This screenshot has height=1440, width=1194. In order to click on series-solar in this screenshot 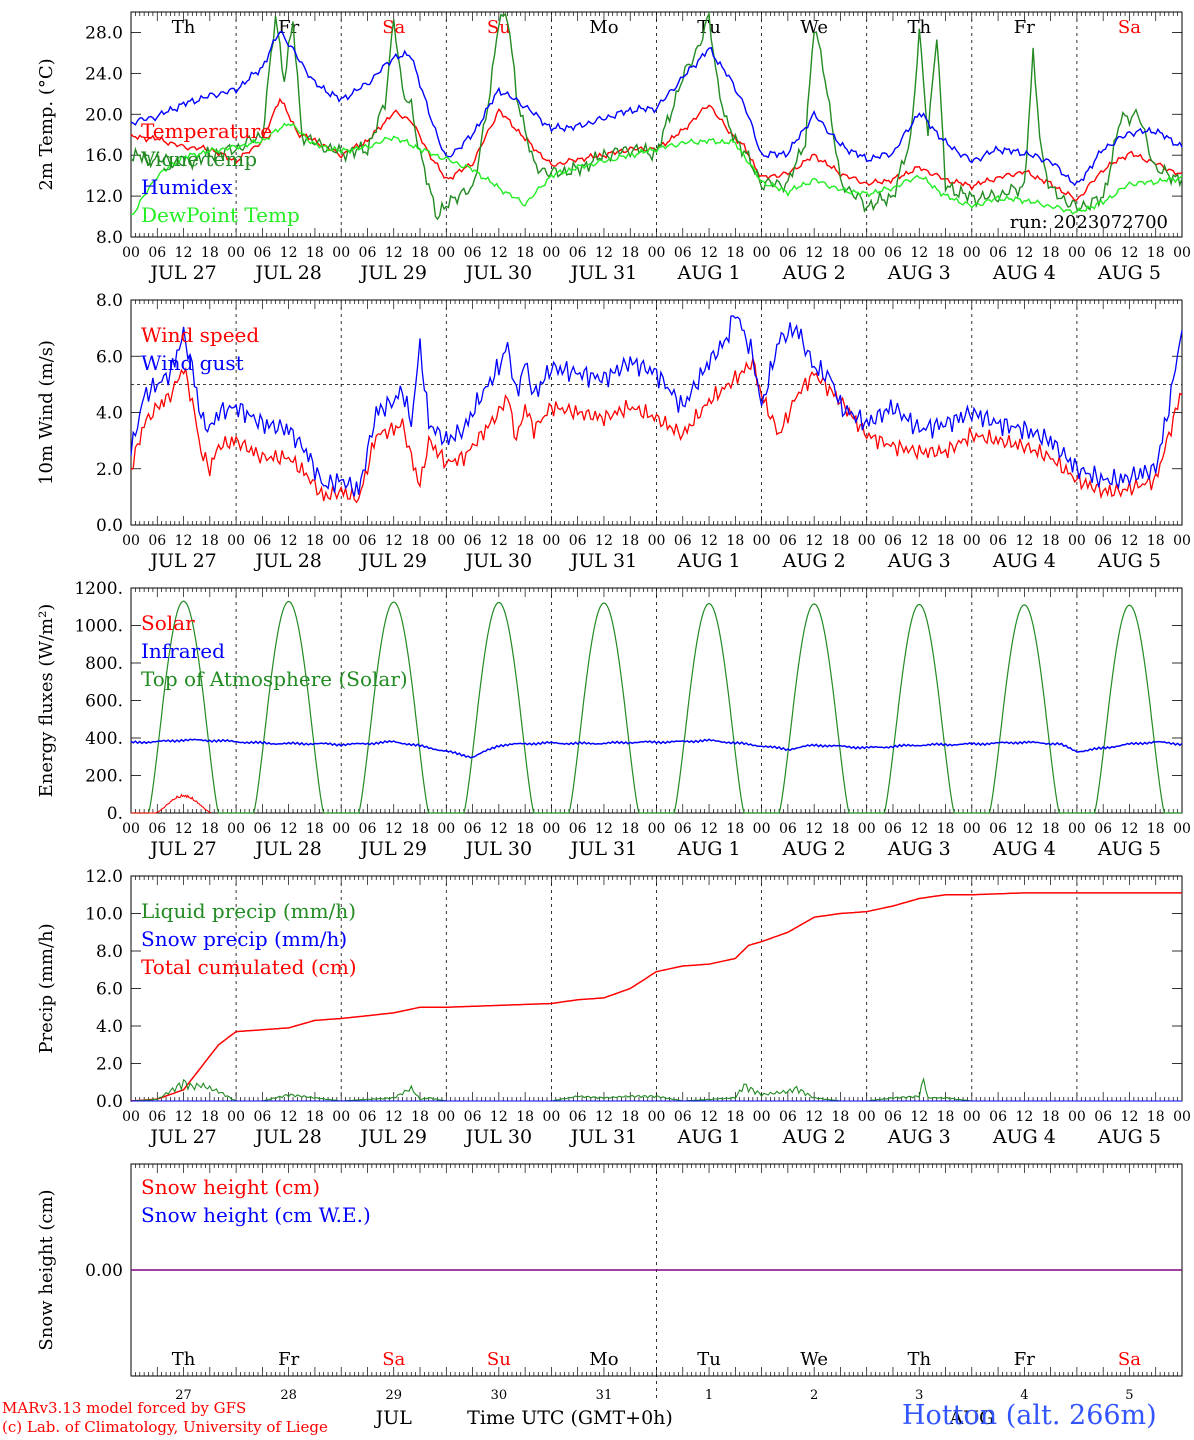, I will do `click(171, 803)`.